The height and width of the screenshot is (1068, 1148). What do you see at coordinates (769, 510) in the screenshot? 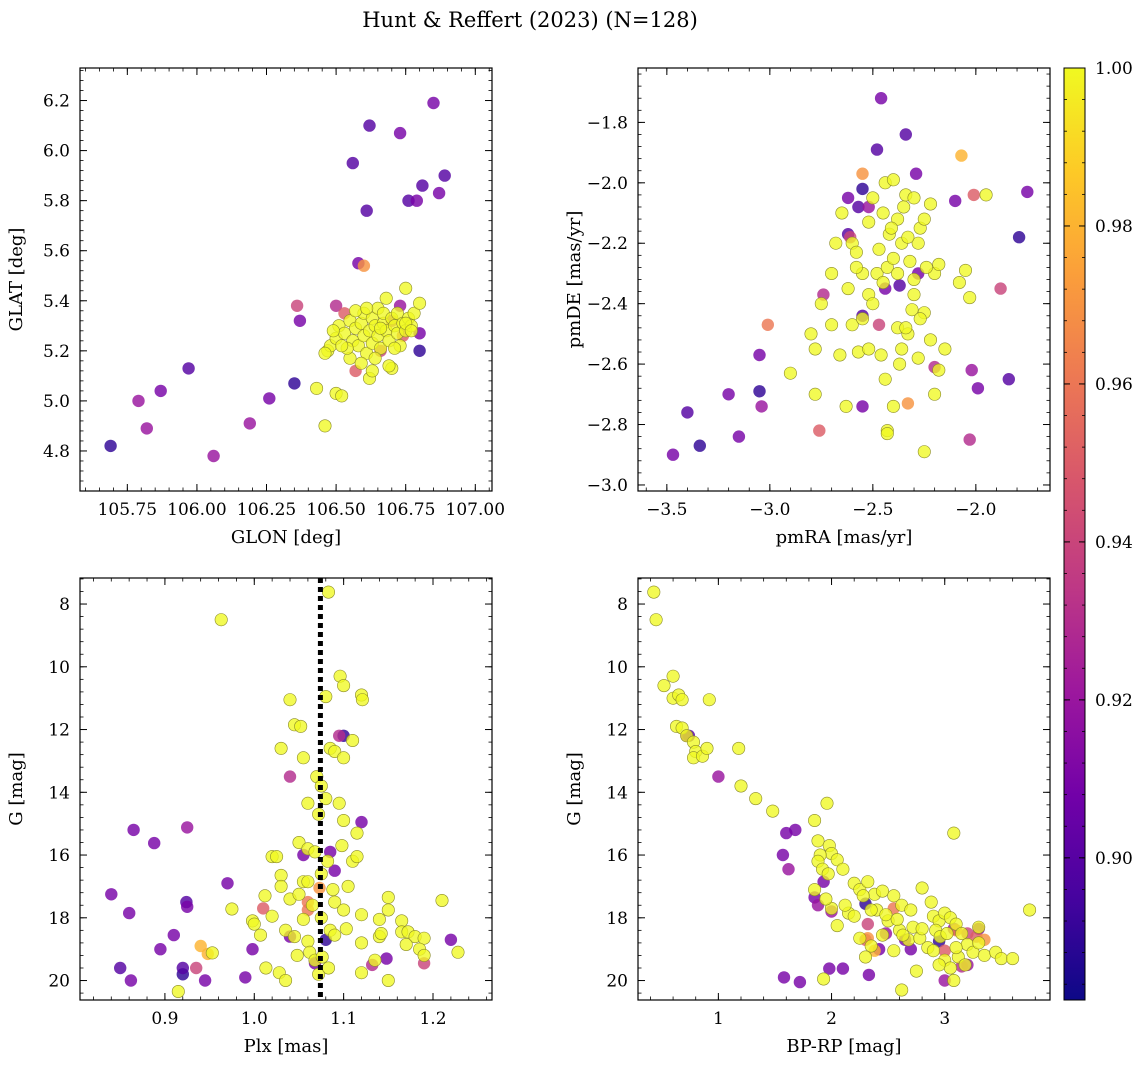
I see `x-tick-label: −3.0` at bounding box center [769, 510].